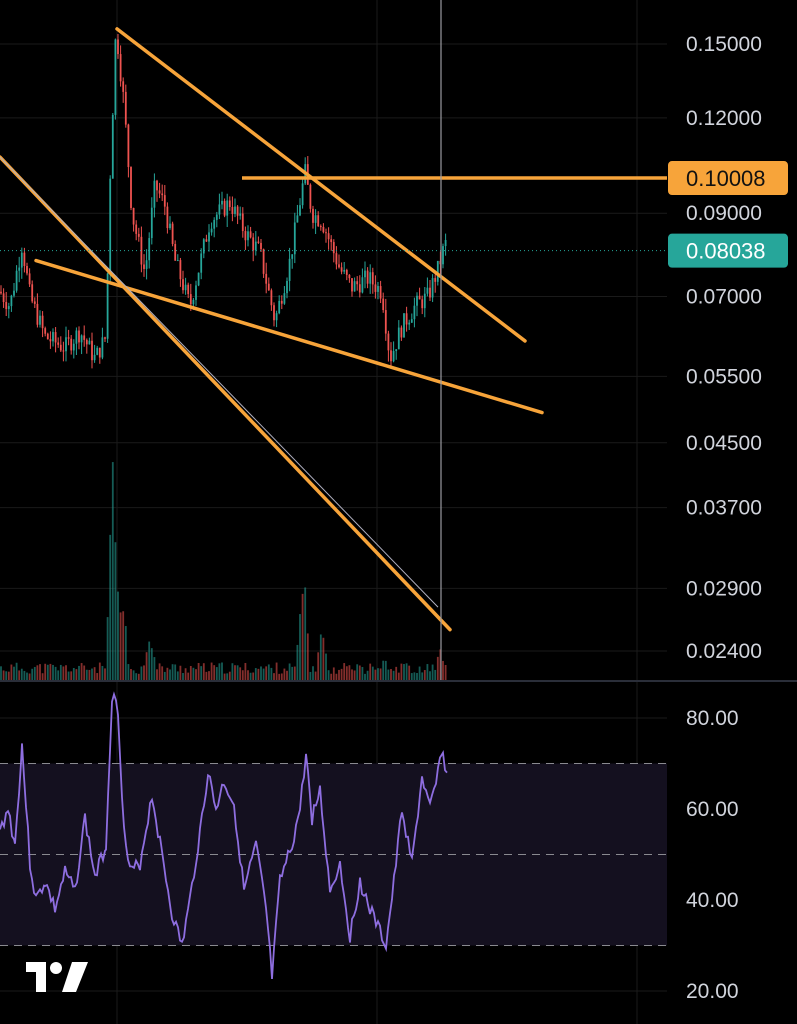 This screenshot has height=1024, width=797. Describe the element at coordinates (712, 855) in the screenshot. I see `rsi-axis: 80.00 60.00 40.00 20.00` at that location.